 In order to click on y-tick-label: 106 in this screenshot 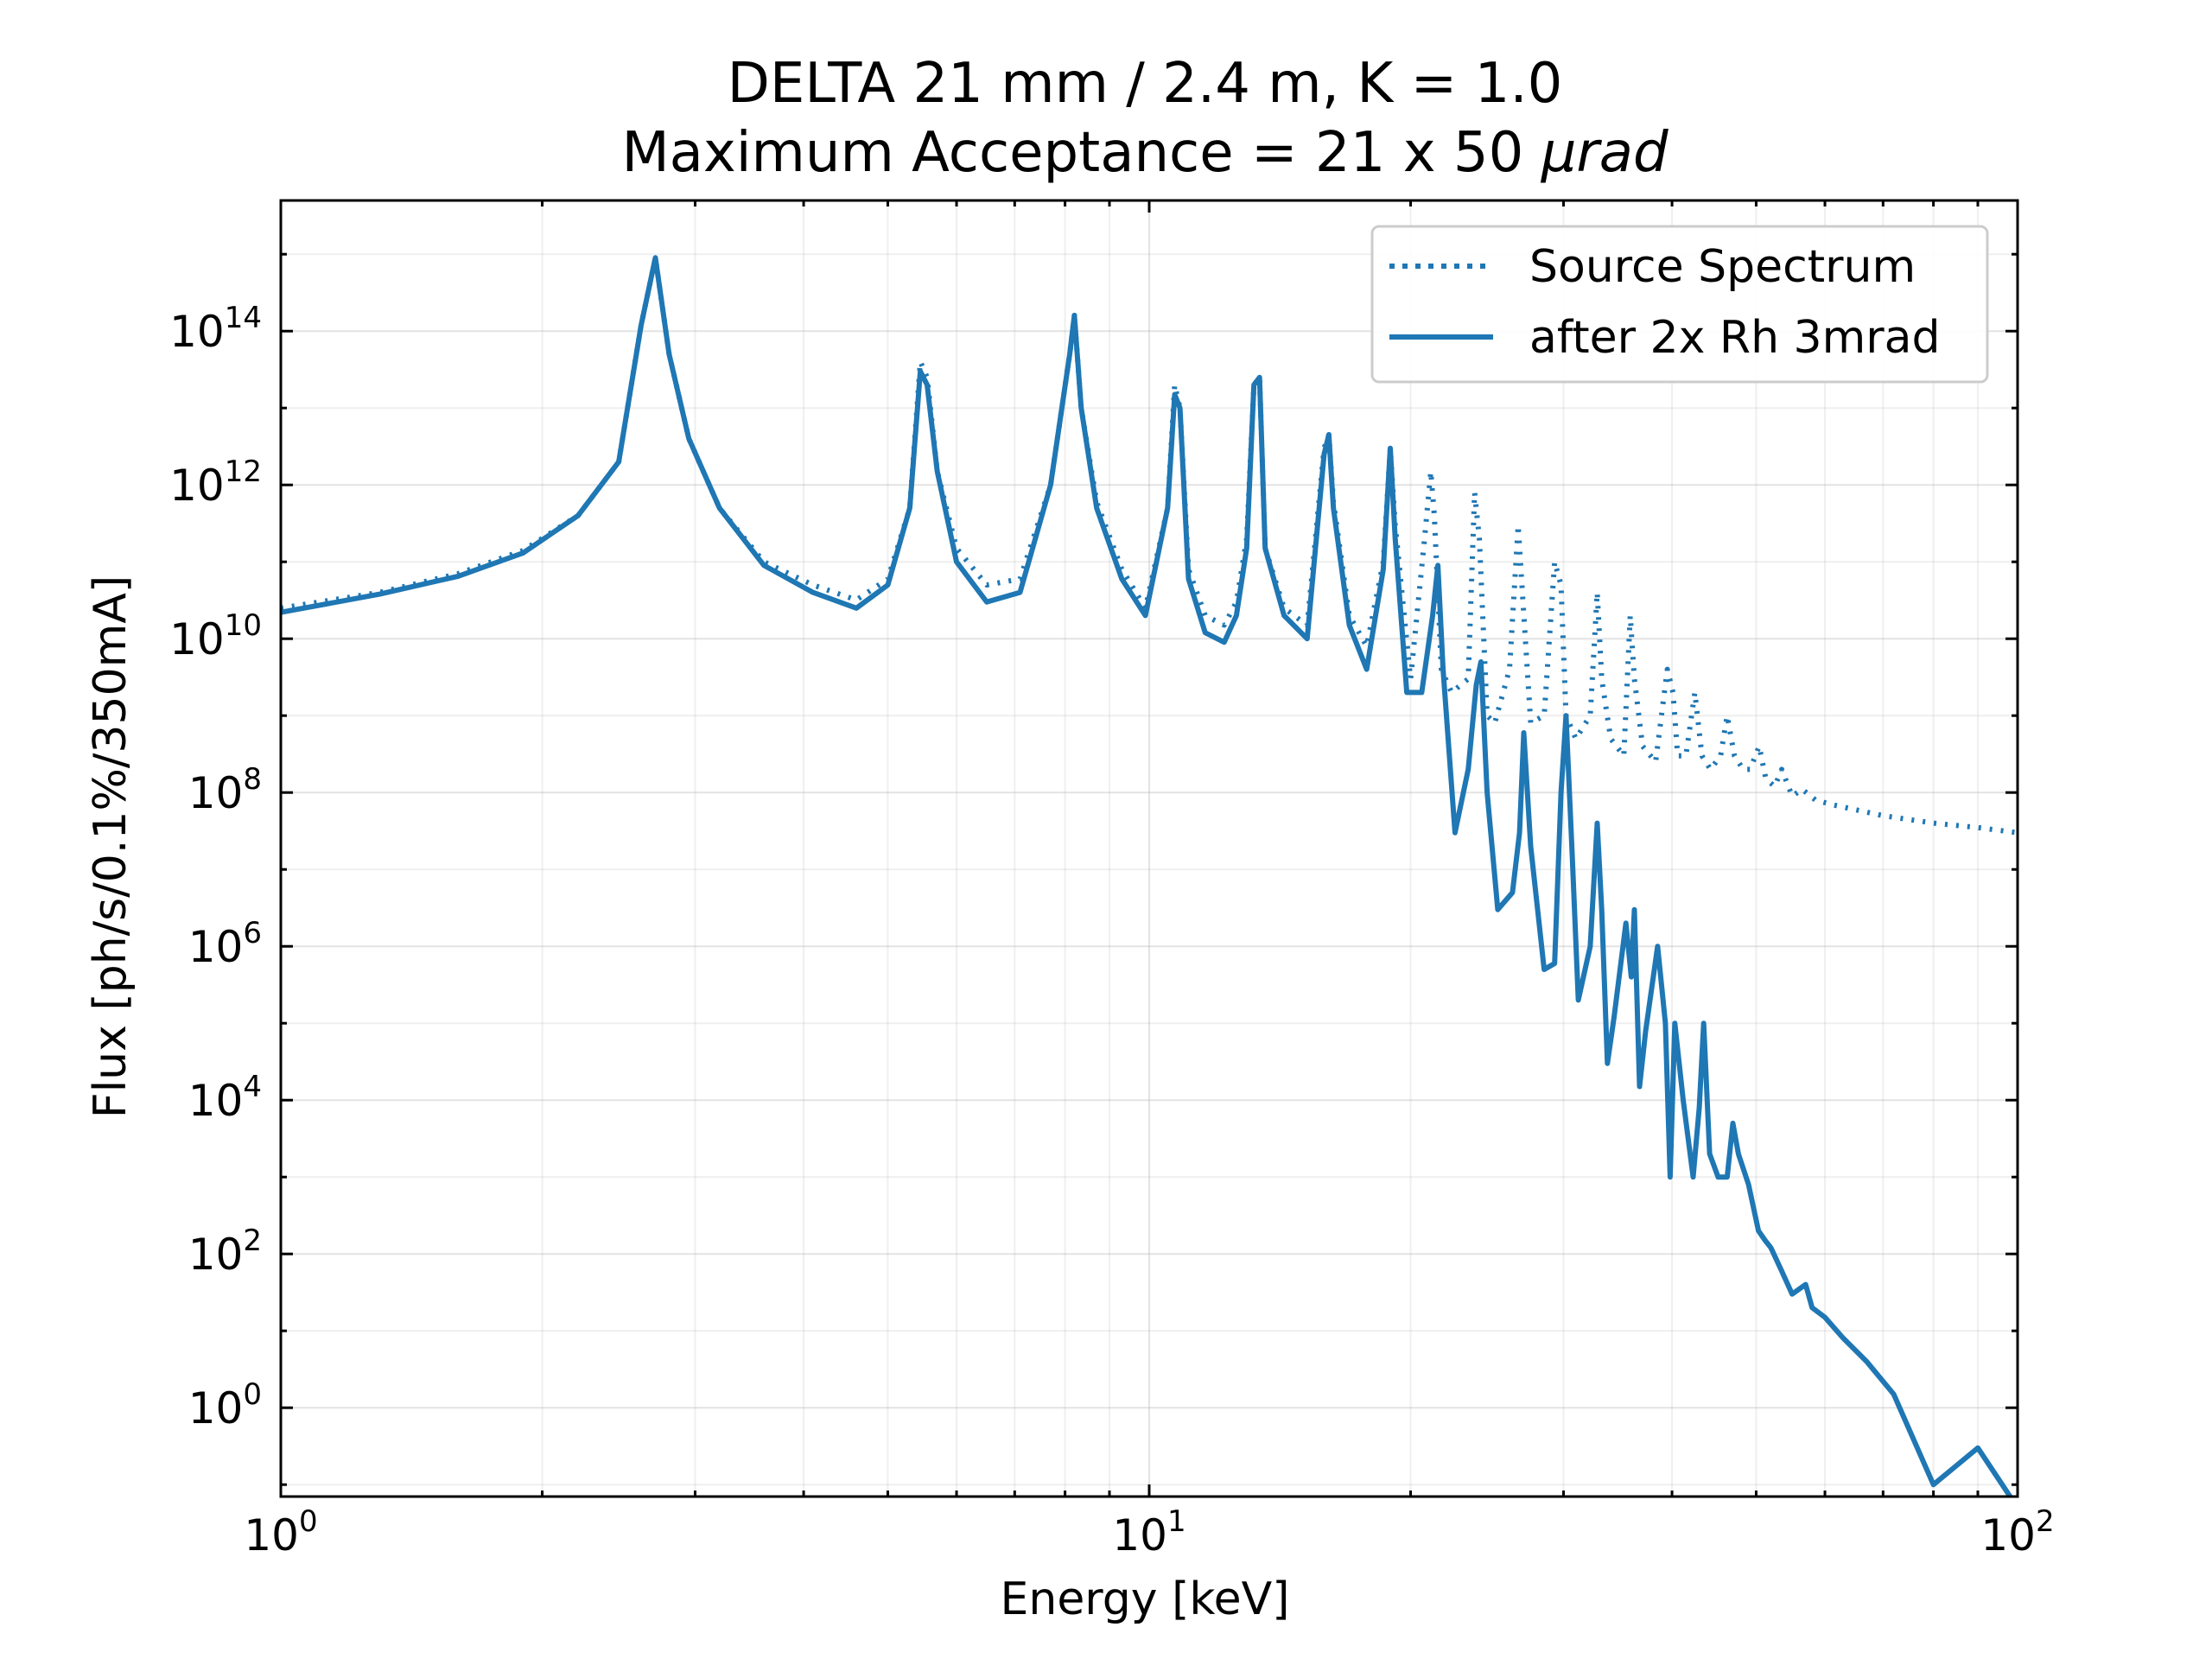, I will do `click(225, 944)`.